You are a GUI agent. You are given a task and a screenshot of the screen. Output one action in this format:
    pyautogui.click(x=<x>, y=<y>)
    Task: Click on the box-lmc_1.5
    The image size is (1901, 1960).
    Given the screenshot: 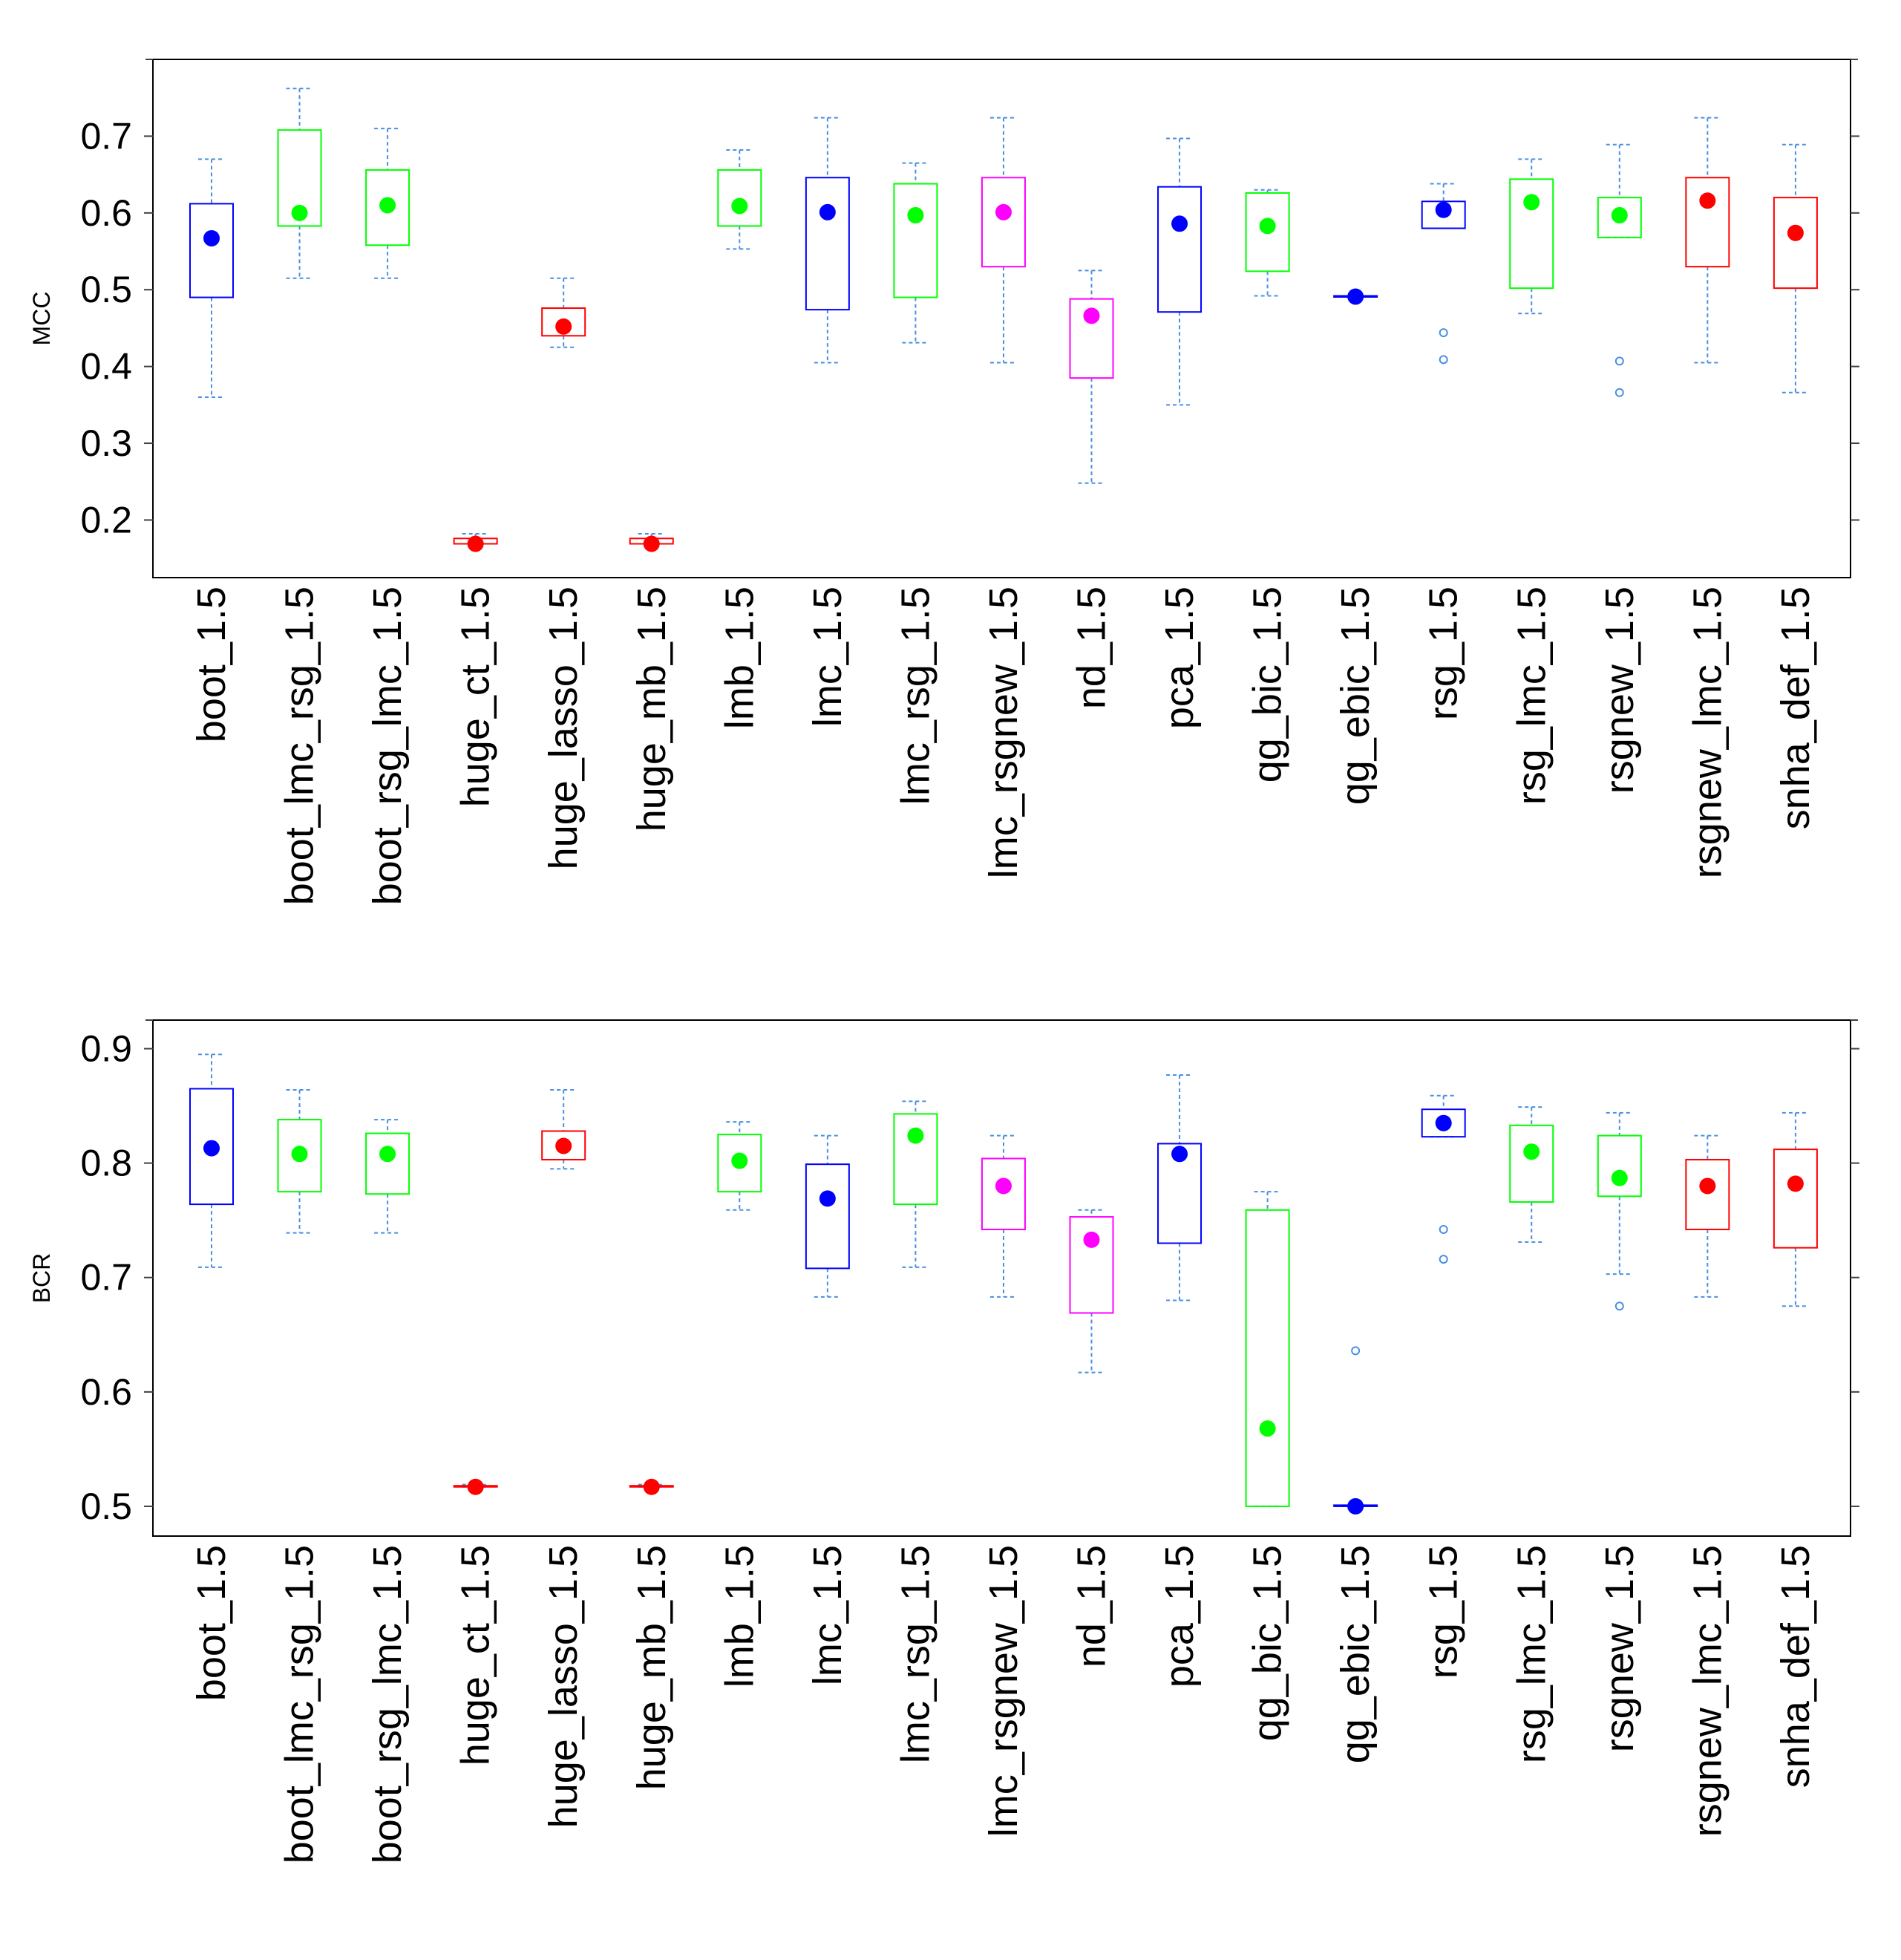 What is the action you would take?
    pyautogui.click(x=827, y=1216)
    